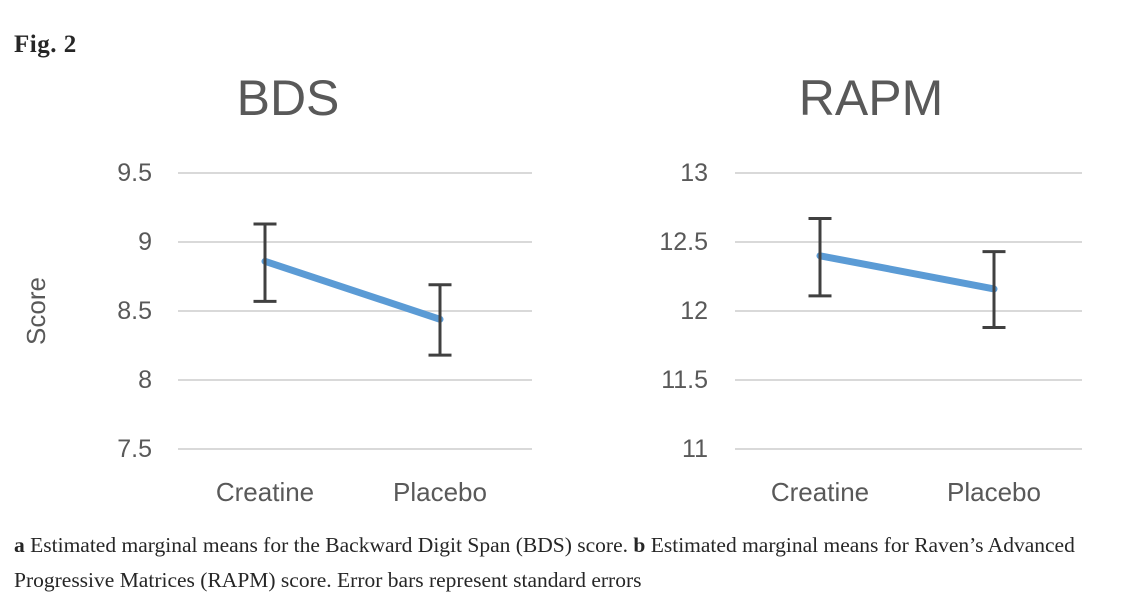  I want to click on y-axis-label: Score, so click(36, 311).